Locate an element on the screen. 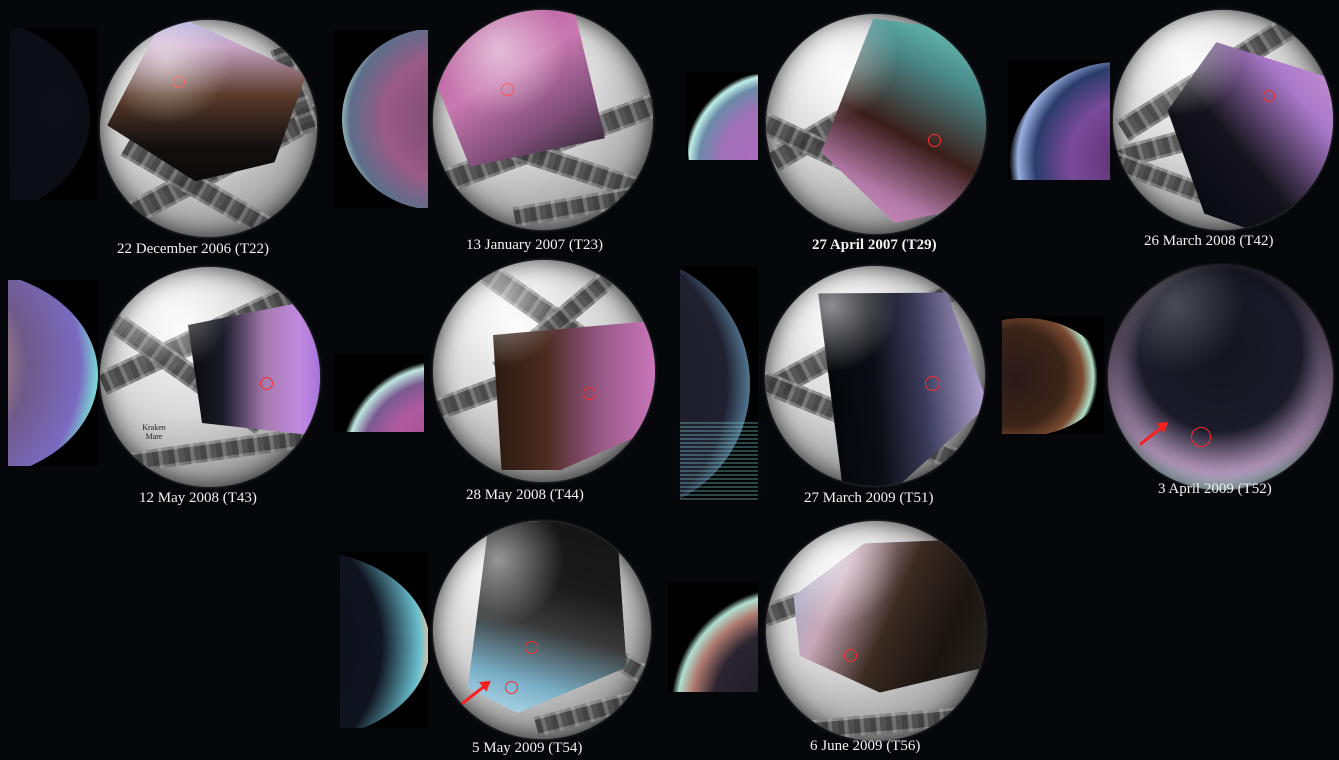 The image size is (1339, 760). globe-t23 is located at coordinates (543, 120).